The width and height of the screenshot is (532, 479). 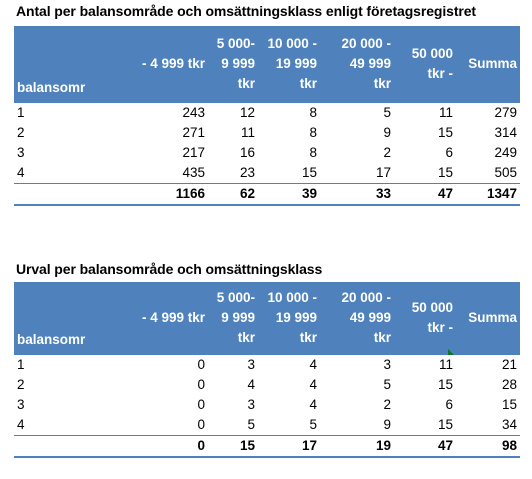 I want to click on cell: 12, so click(x=247, y=112).